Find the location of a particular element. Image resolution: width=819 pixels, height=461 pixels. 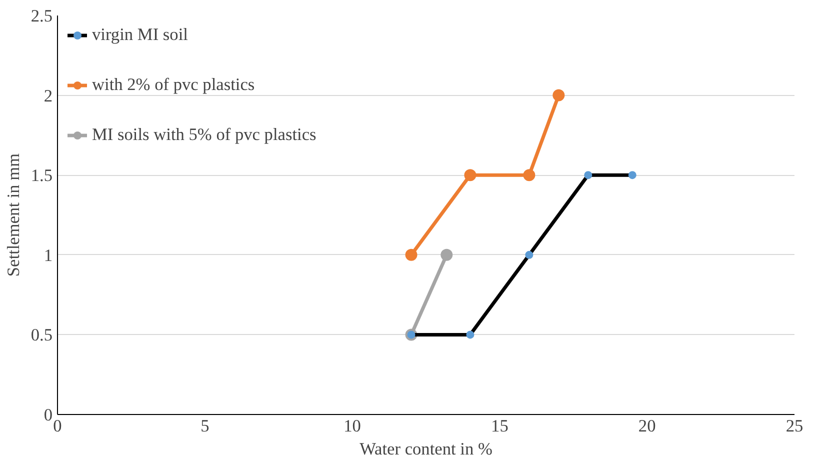

legend-label: with 2% of pvc plastics is located at coordinates (174, 85).